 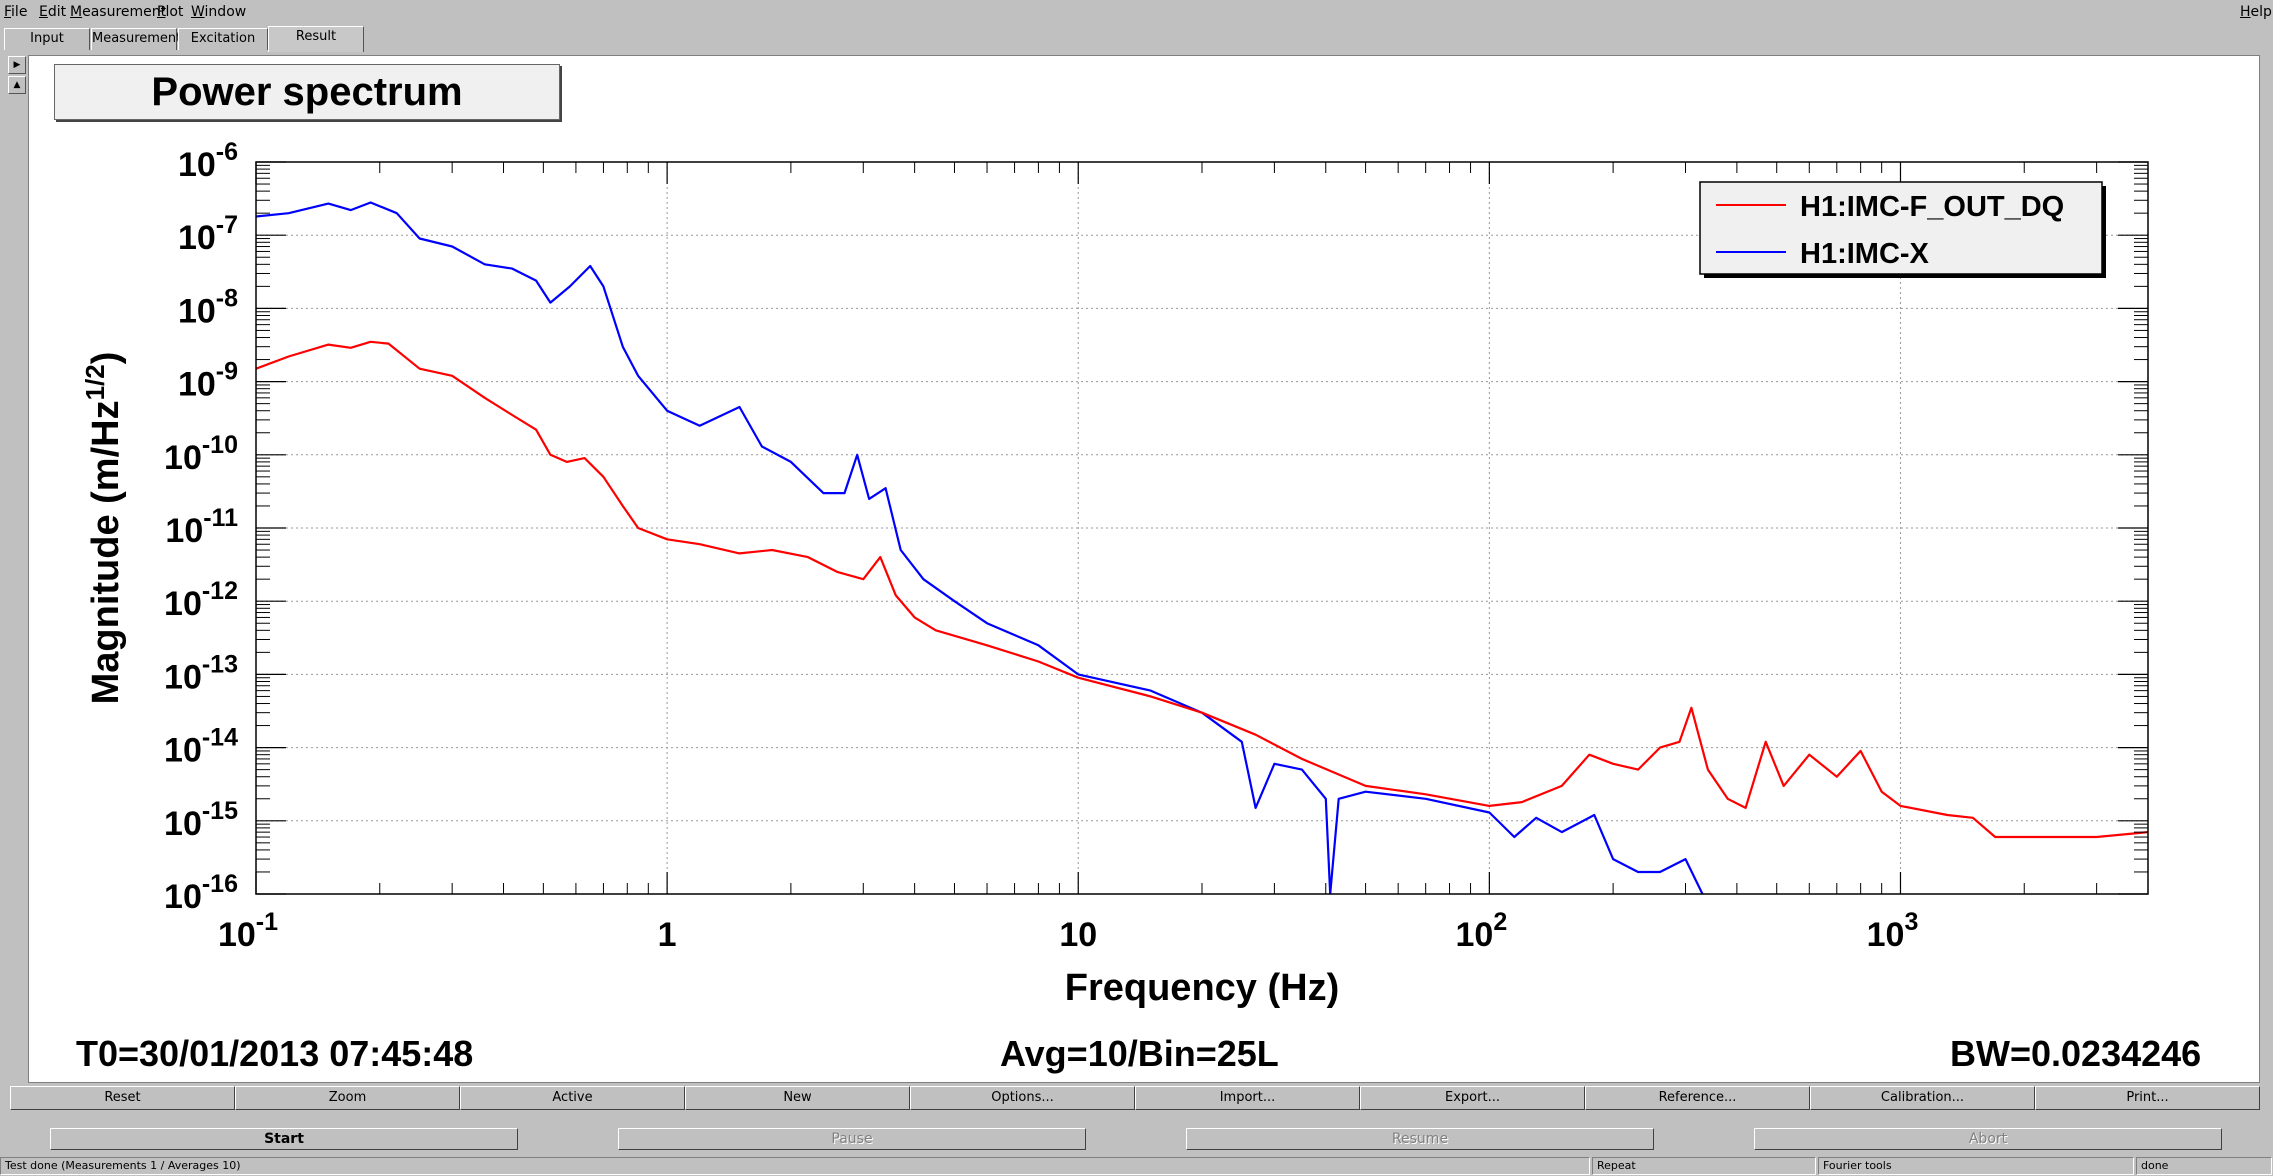 I want to click on legend-label-f-out: H1:IMC-F_OUT_DQ, so click(x=1932, y=207).